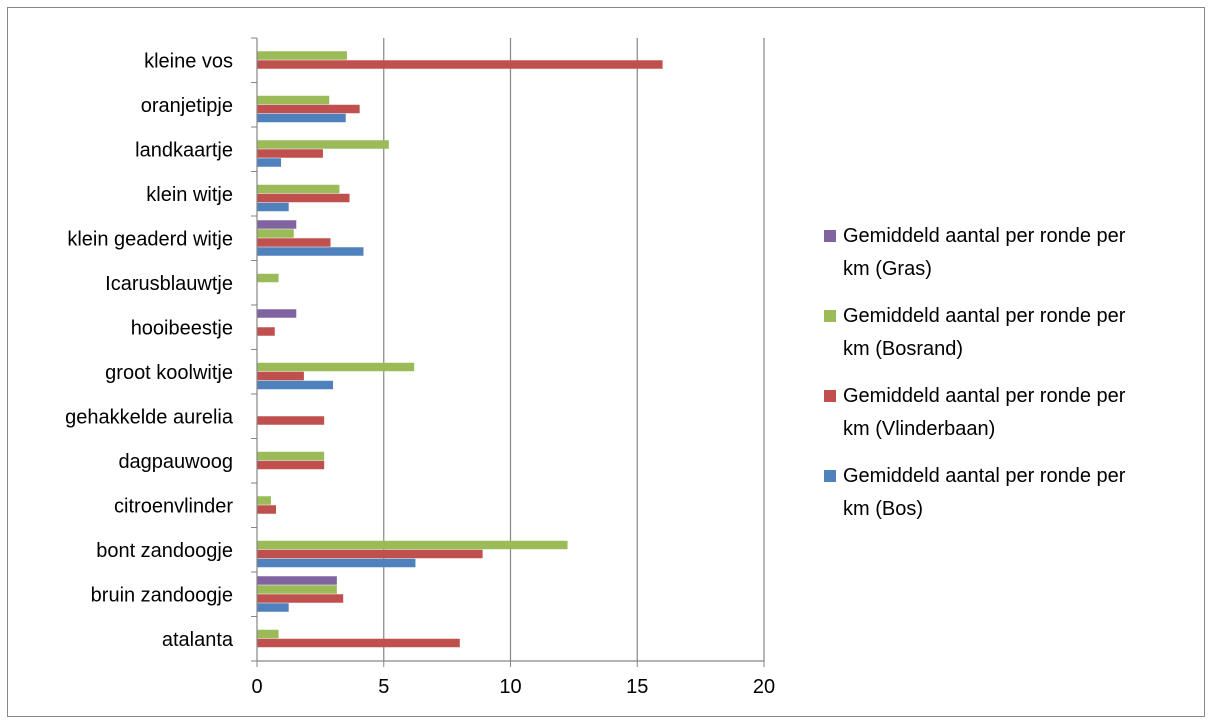 The image size is (1213, 724). I want to click on x-tick-label: 10, so click(510, 687).